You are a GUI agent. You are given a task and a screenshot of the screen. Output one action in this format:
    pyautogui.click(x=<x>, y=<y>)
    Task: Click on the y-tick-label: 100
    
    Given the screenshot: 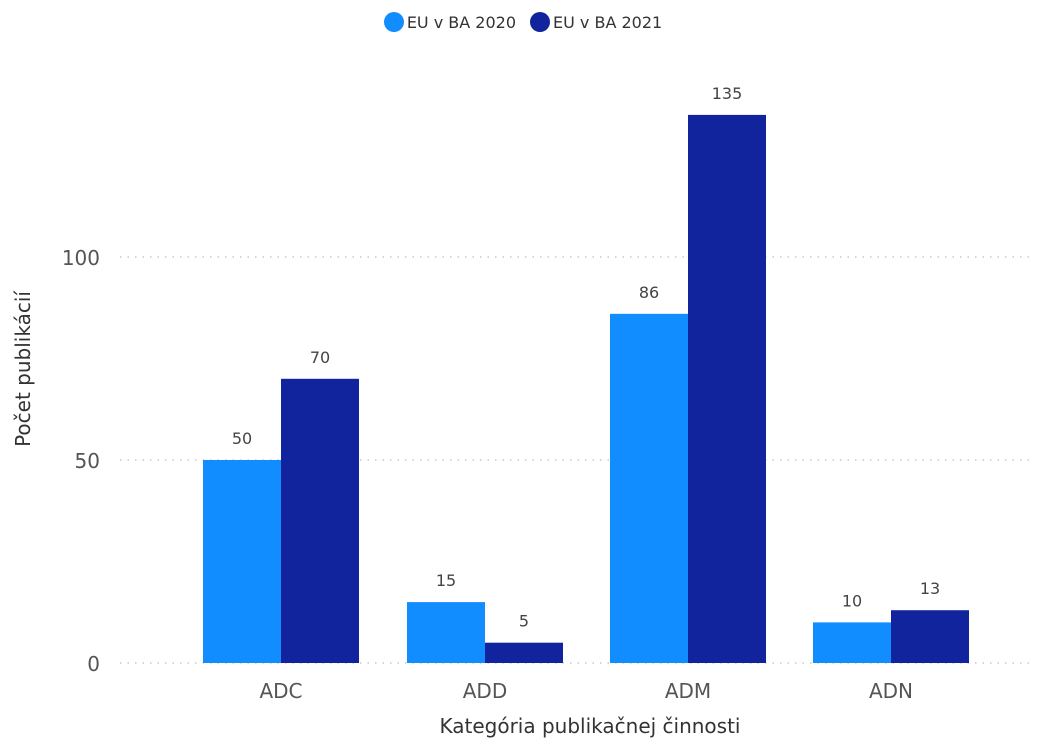 What is the action you would take?
    pyautogui.click(x=81, y=258)
    